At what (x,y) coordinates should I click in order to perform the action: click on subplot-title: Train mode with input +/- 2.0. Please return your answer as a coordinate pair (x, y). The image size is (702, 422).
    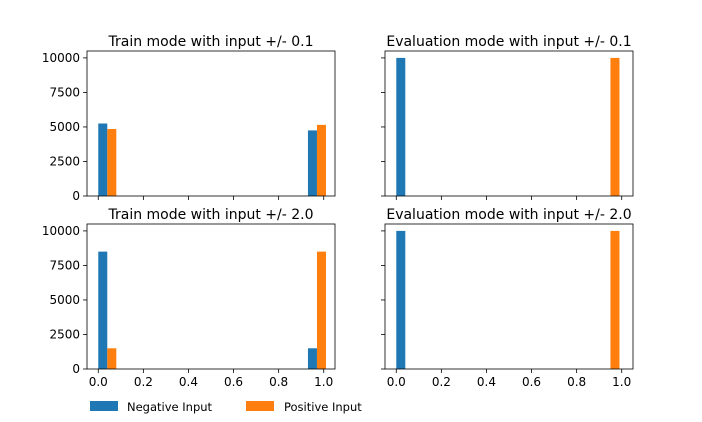
    Looking at the image, I should click on (210, 215).